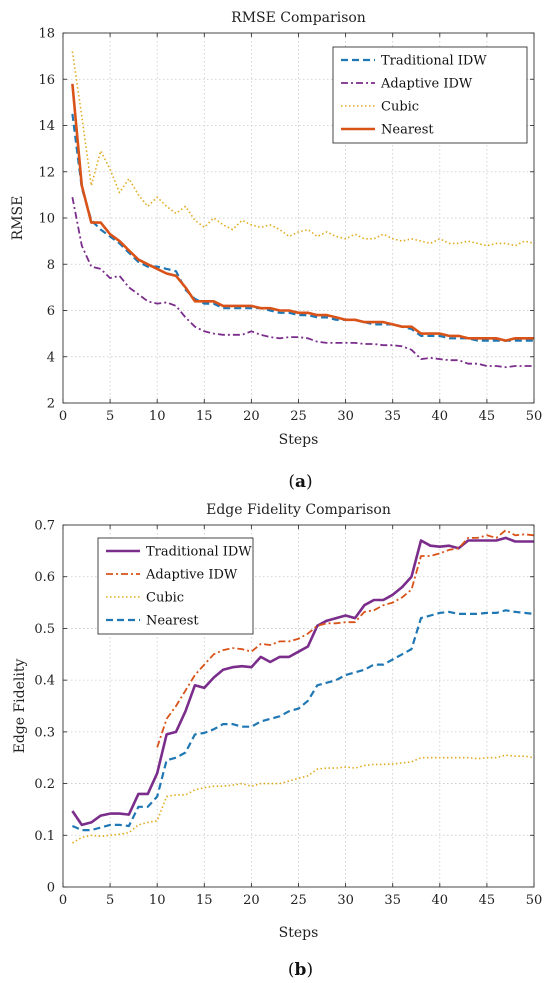 The width and height of the screenshot is (550, 983). What do you see at coordinates (44, 681) in the screenshot?
I see `y-tick-label: 0.4` at bounding box center [44, 681].